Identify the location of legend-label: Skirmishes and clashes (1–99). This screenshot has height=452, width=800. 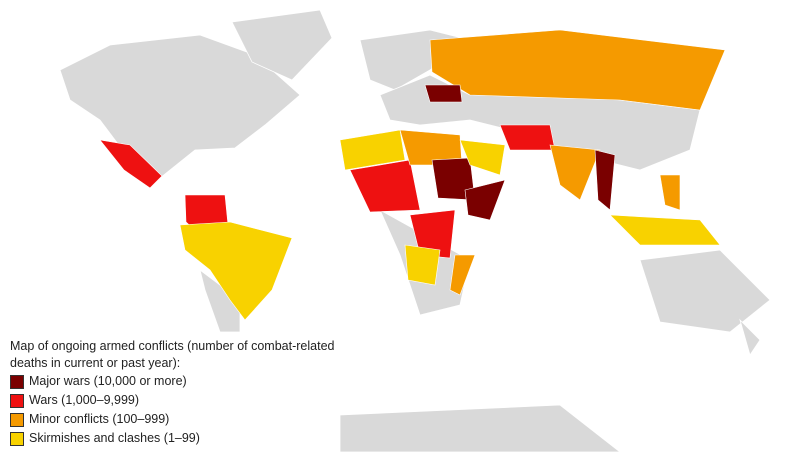
(114, 438).